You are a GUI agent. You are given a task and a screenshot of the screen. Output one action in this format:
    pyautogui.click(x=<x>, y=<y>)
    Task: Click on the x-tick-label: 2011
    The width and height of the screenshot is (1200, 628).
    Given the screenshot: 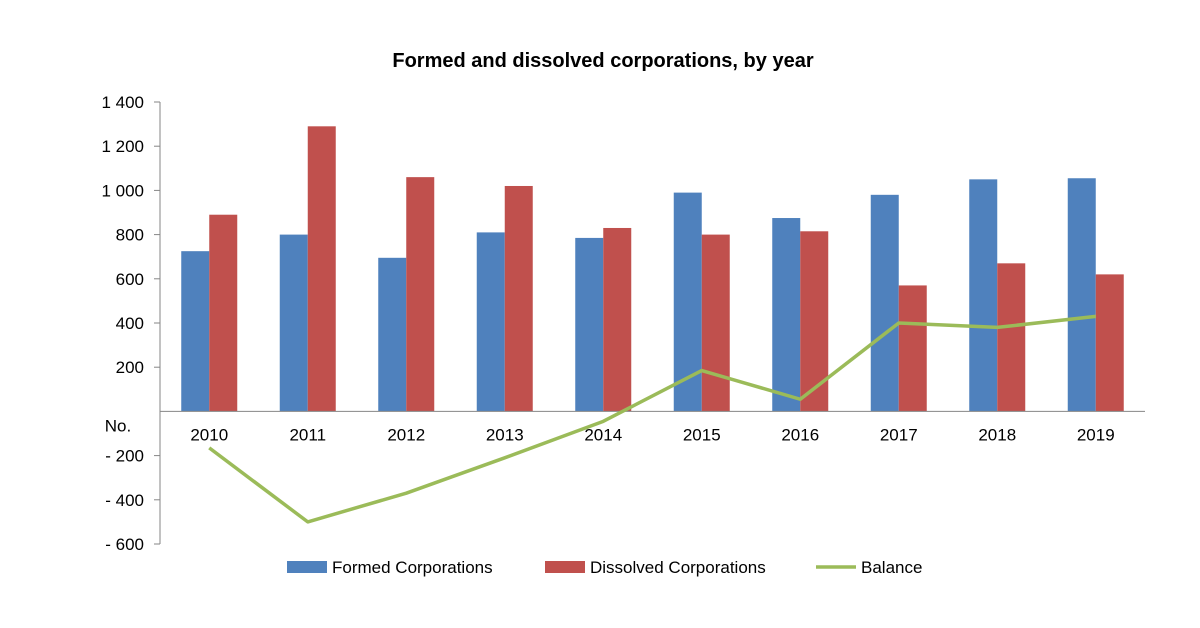 What is the action you would take?
    pyautogui.click(x=307, y=434)
    